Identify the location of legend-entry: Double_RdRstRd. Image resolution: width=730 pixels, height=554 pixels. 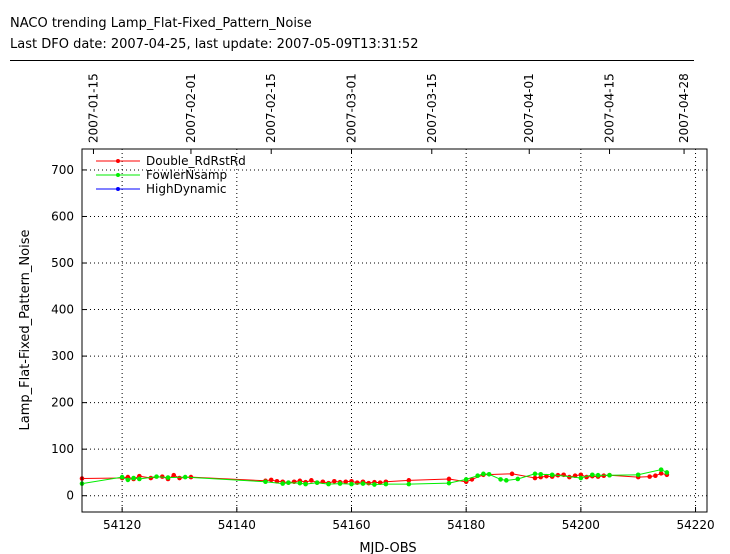
(196, 161).